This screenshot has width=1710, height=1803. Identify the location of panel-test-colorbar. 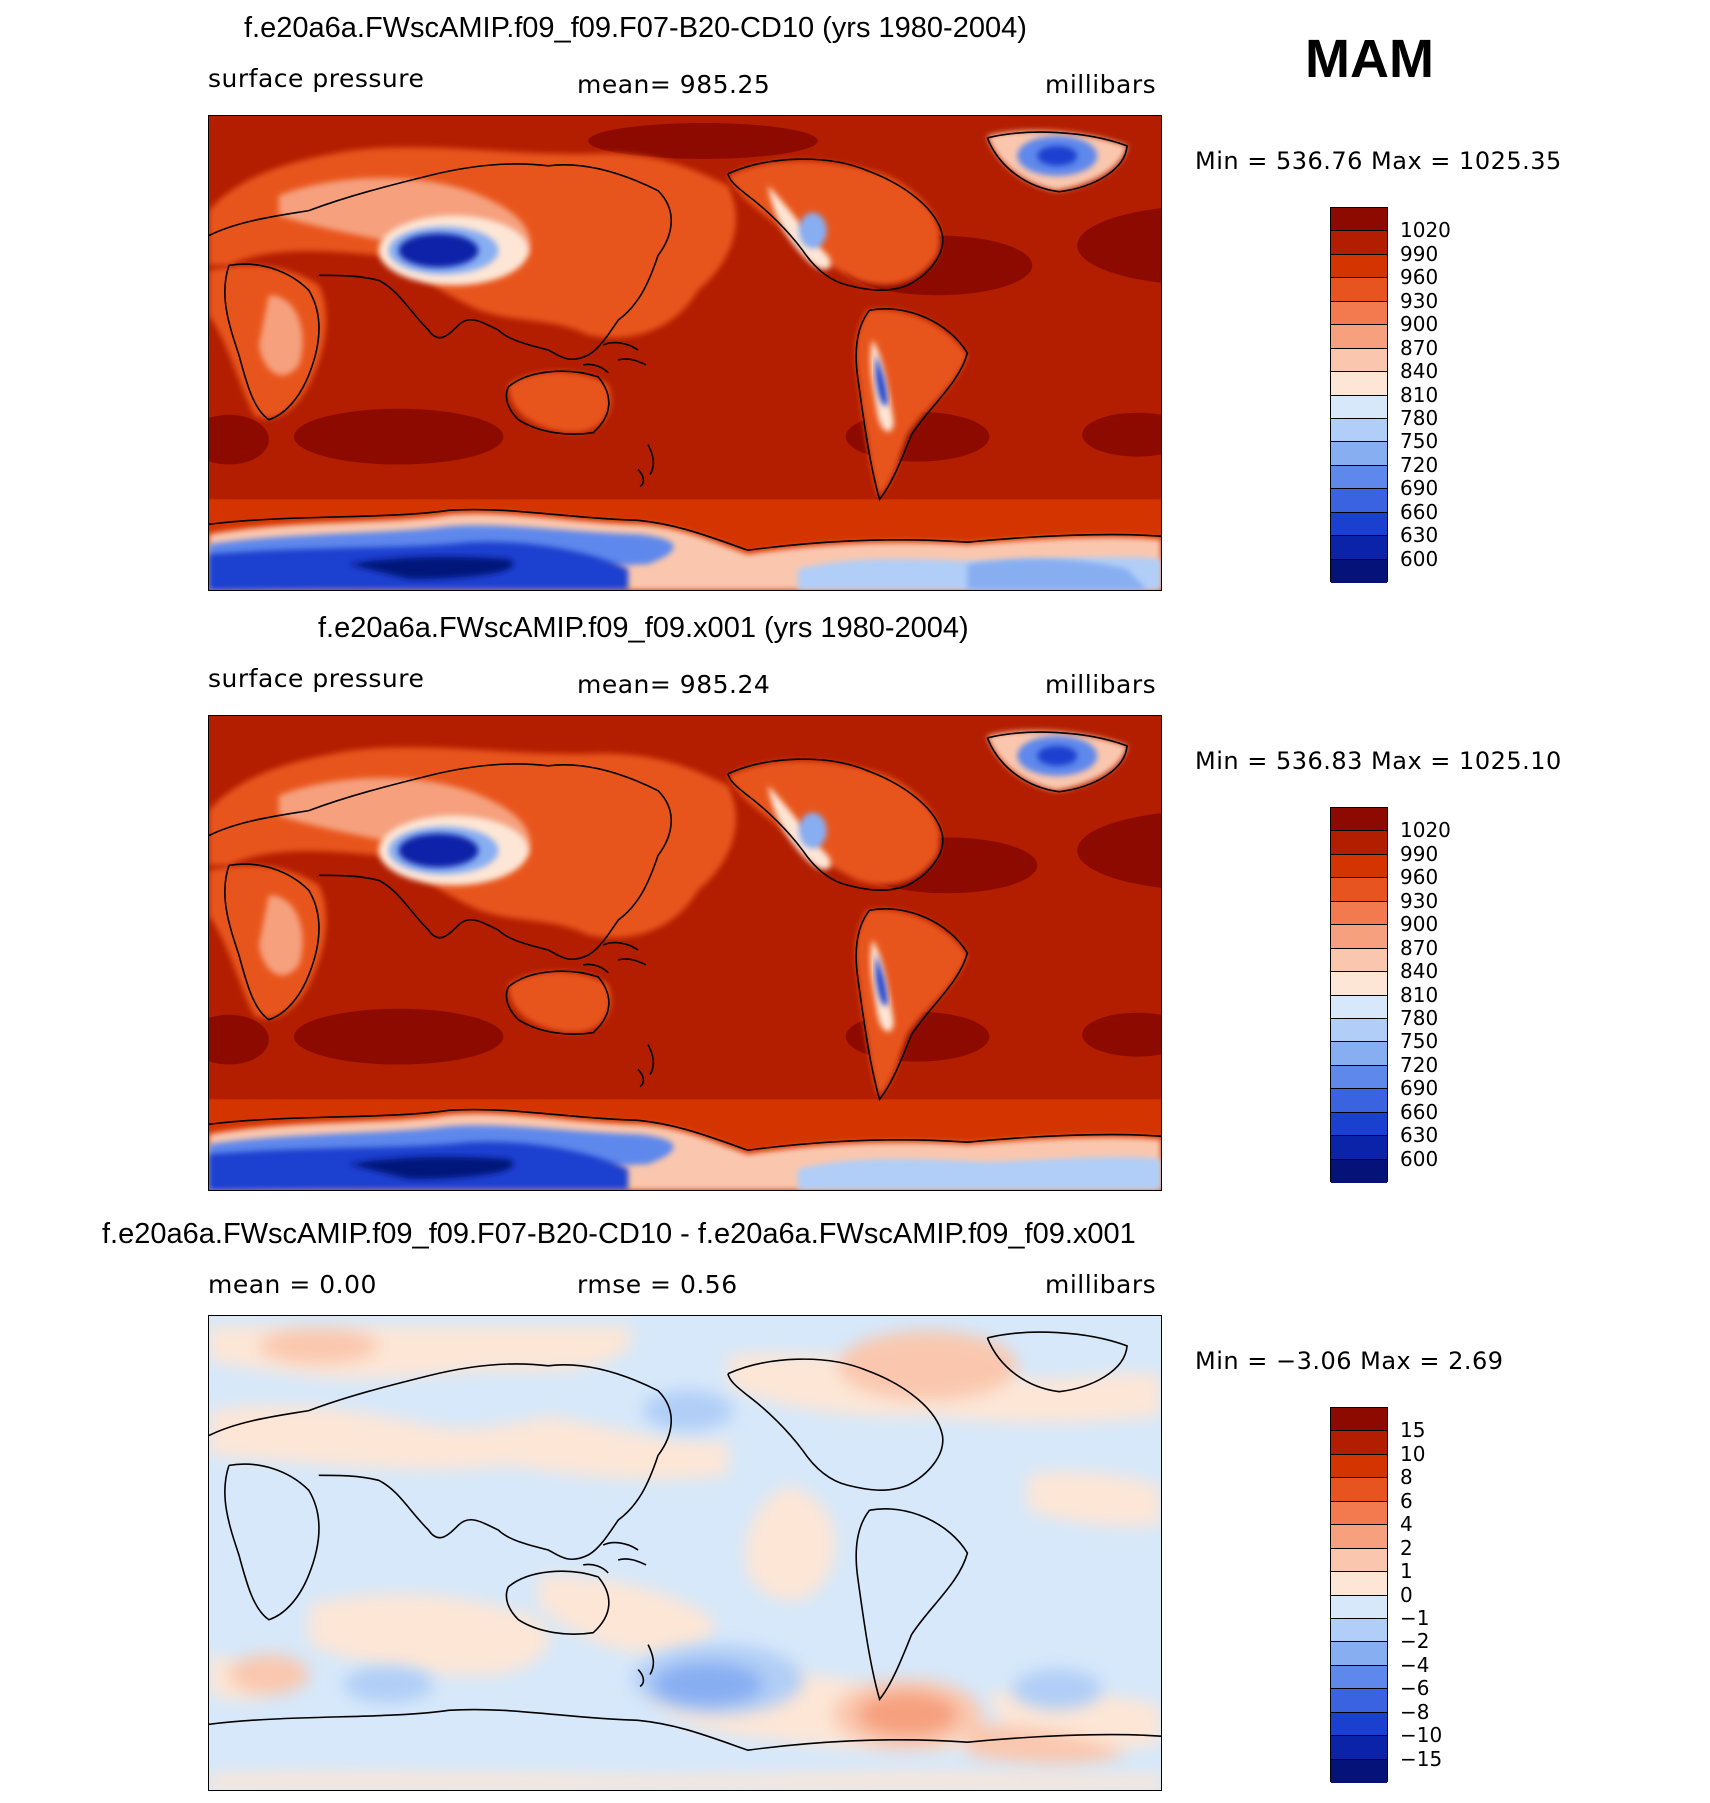
(1359, 395).